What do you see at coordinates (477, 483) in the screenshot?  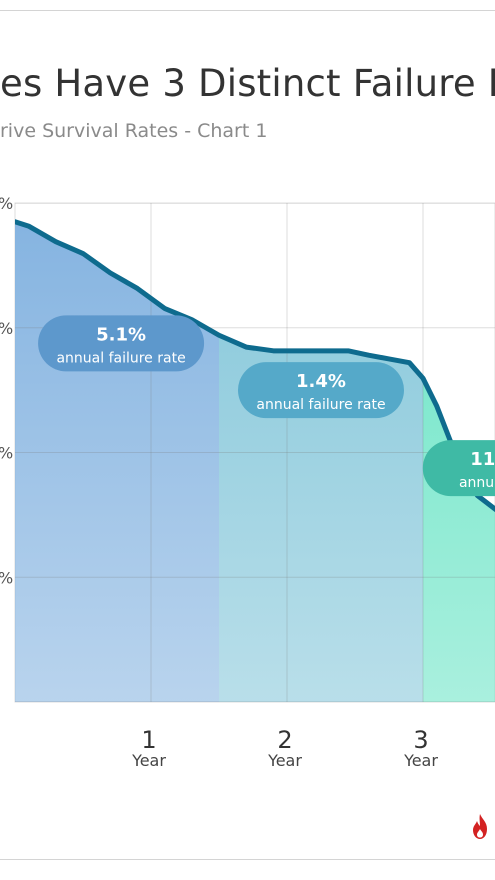 I see `phase-rate-caption: annual` at bounding box center [477, 483].